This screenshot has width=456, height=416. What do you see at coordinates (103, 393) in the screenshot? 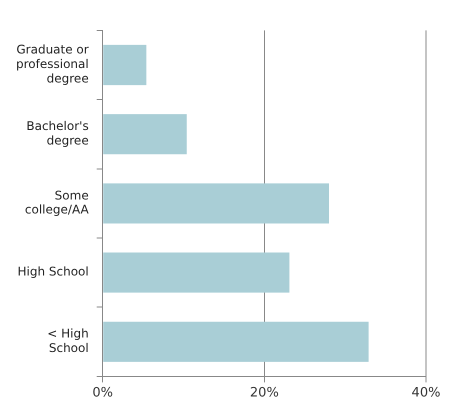
I see `x-tick-label: 0%` at bounding box center [103, 393].